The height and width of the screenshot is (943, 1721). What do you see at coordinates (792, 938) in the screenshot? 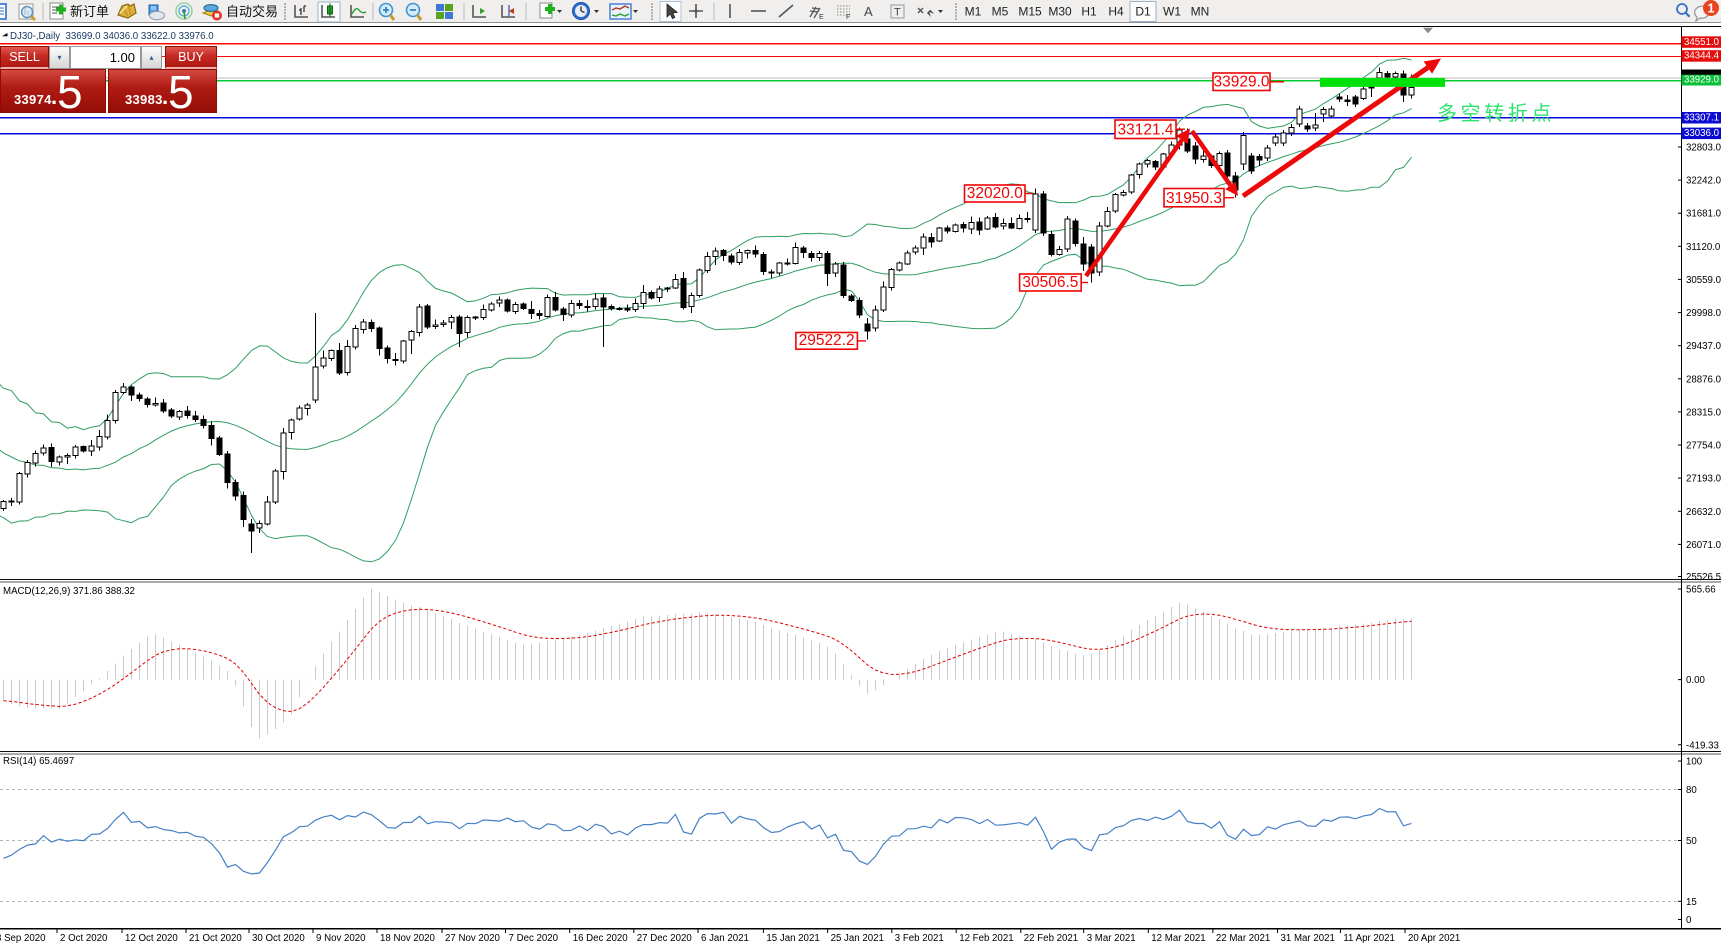
I see `svg-text: 15 Jan 2021` at bounding box center [792, 938].